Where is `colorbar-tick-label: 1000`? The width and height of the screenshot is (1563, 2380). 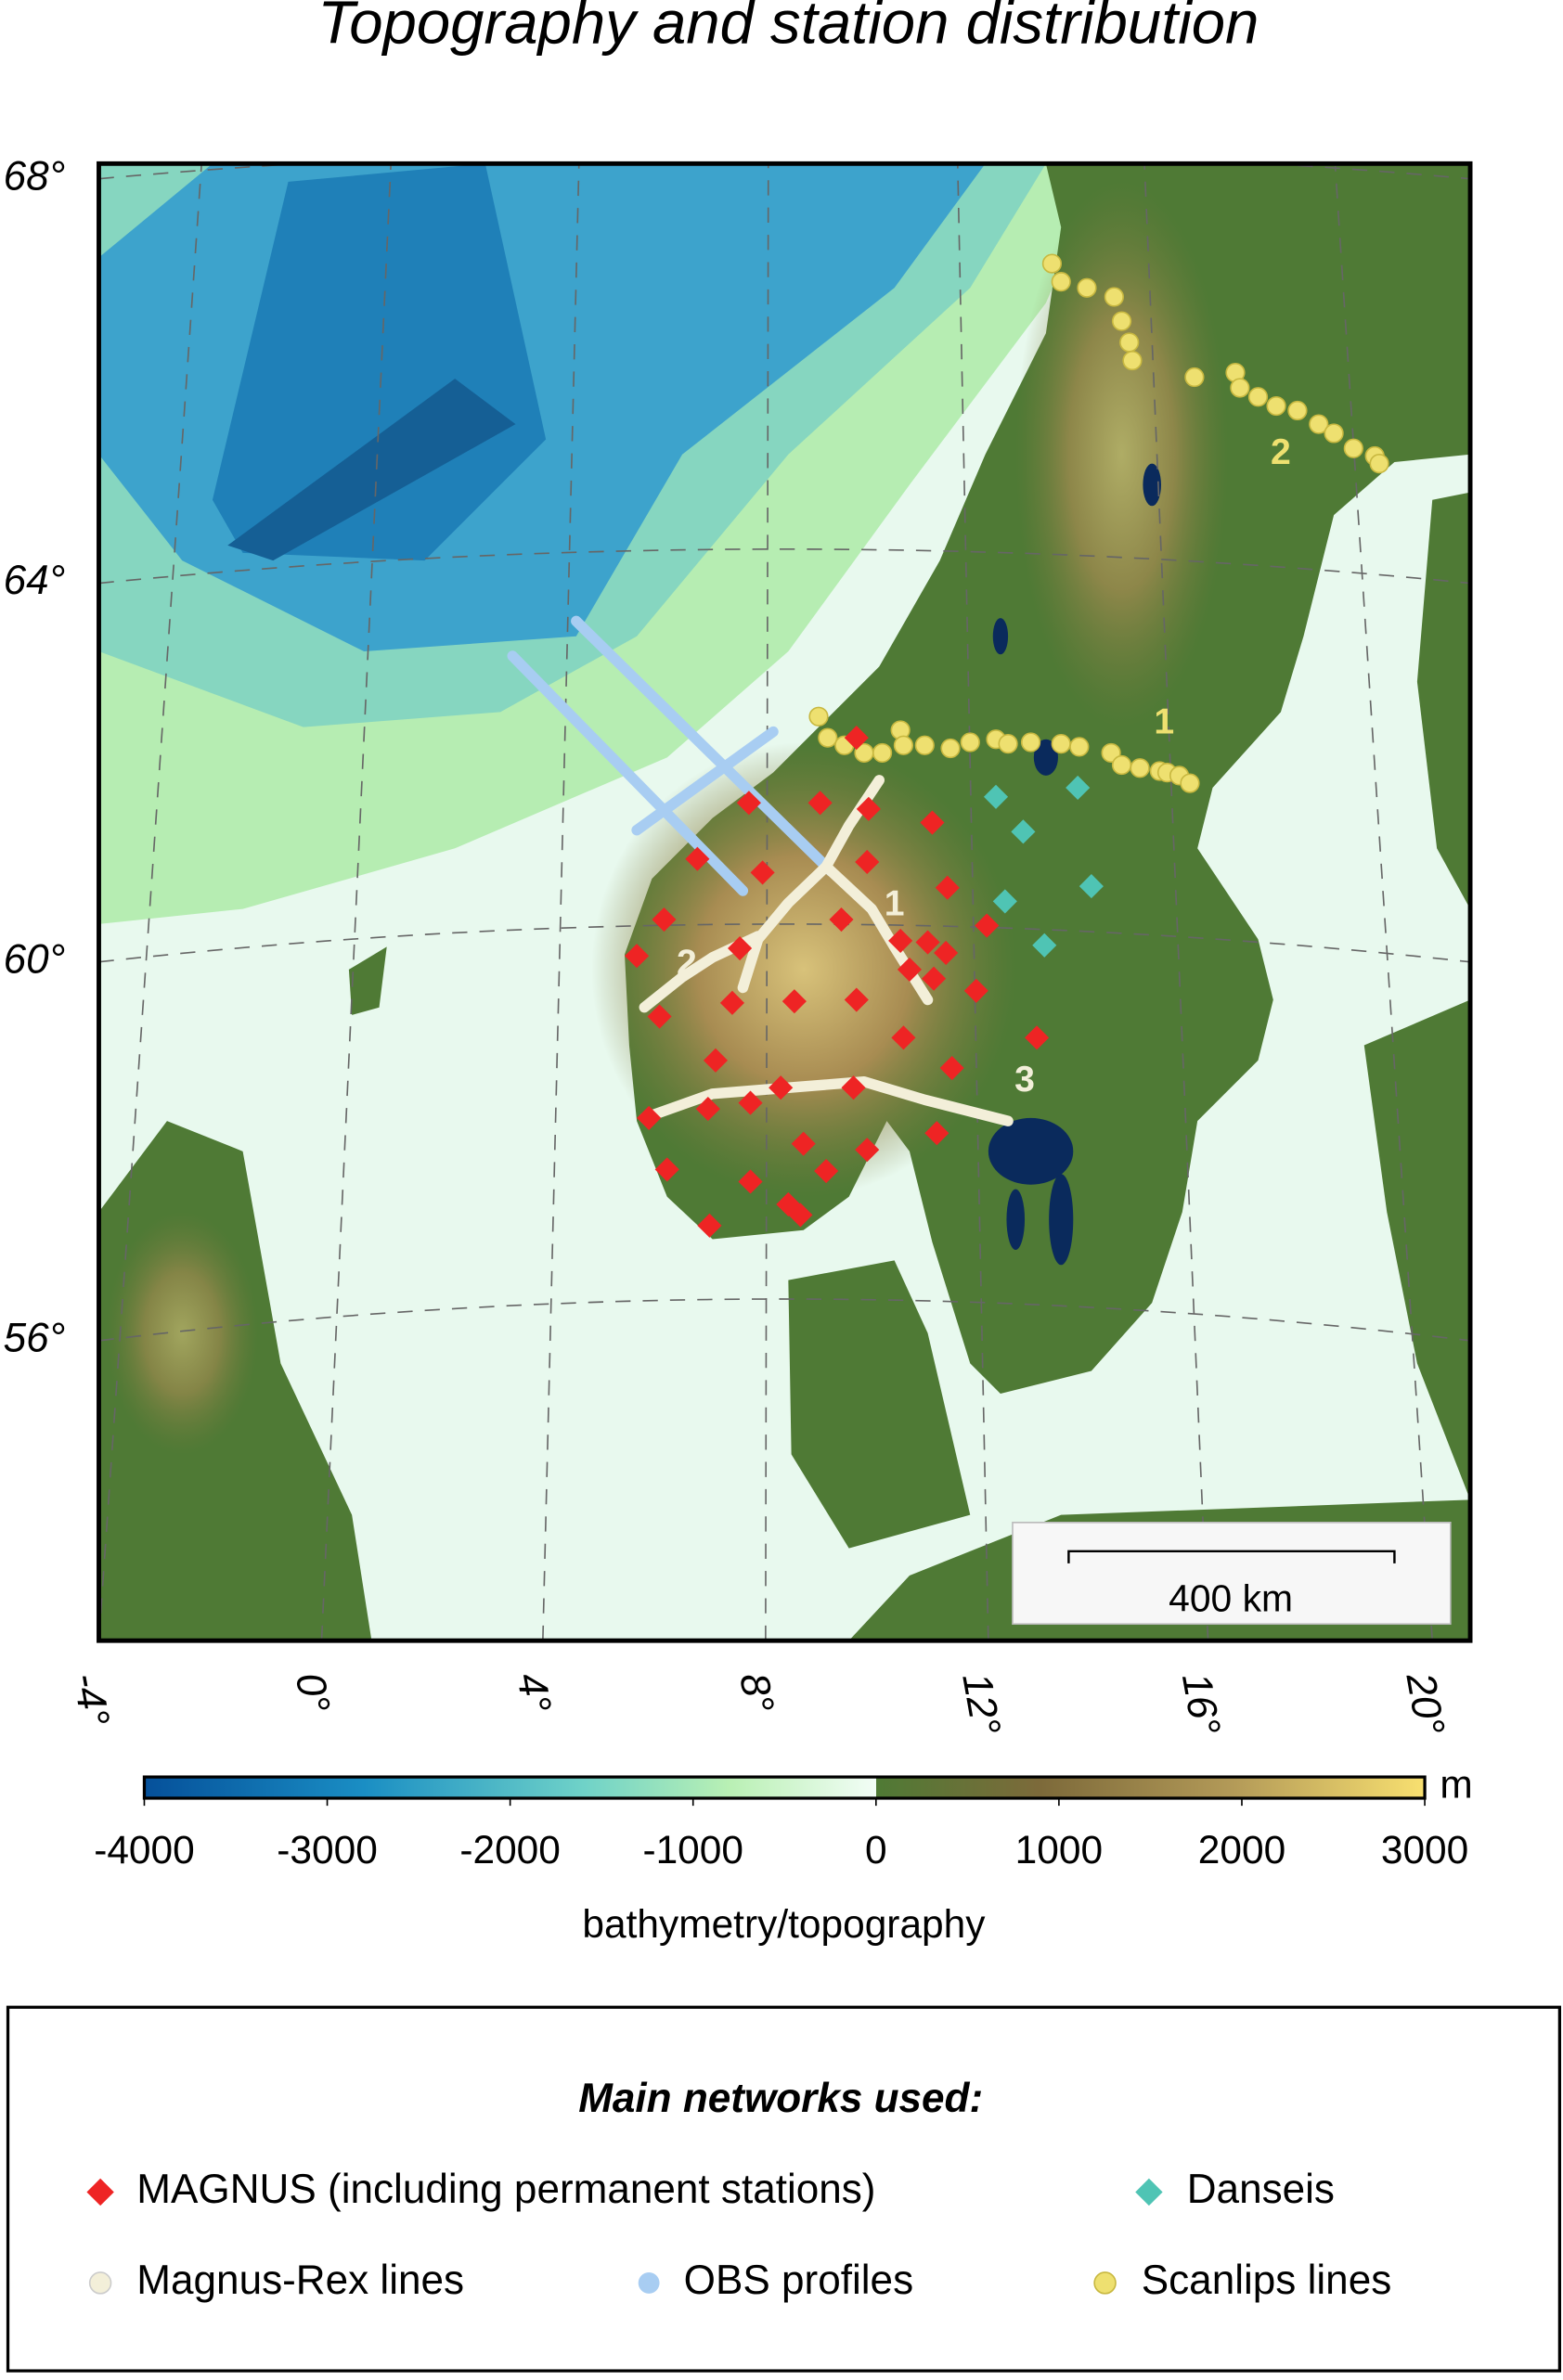
colorbar-tick-label: 1000 is located at coordinates (1059, 1850).